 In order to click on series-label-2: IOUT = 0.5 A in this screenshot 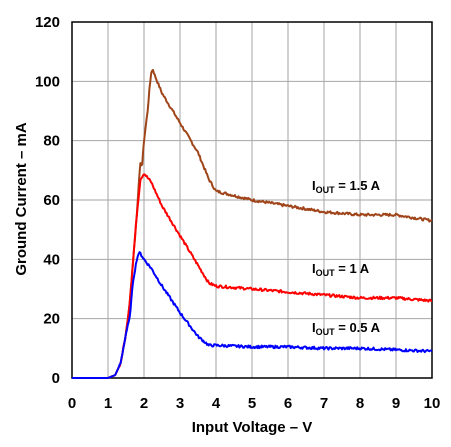, I will do `click(346, 328)`.